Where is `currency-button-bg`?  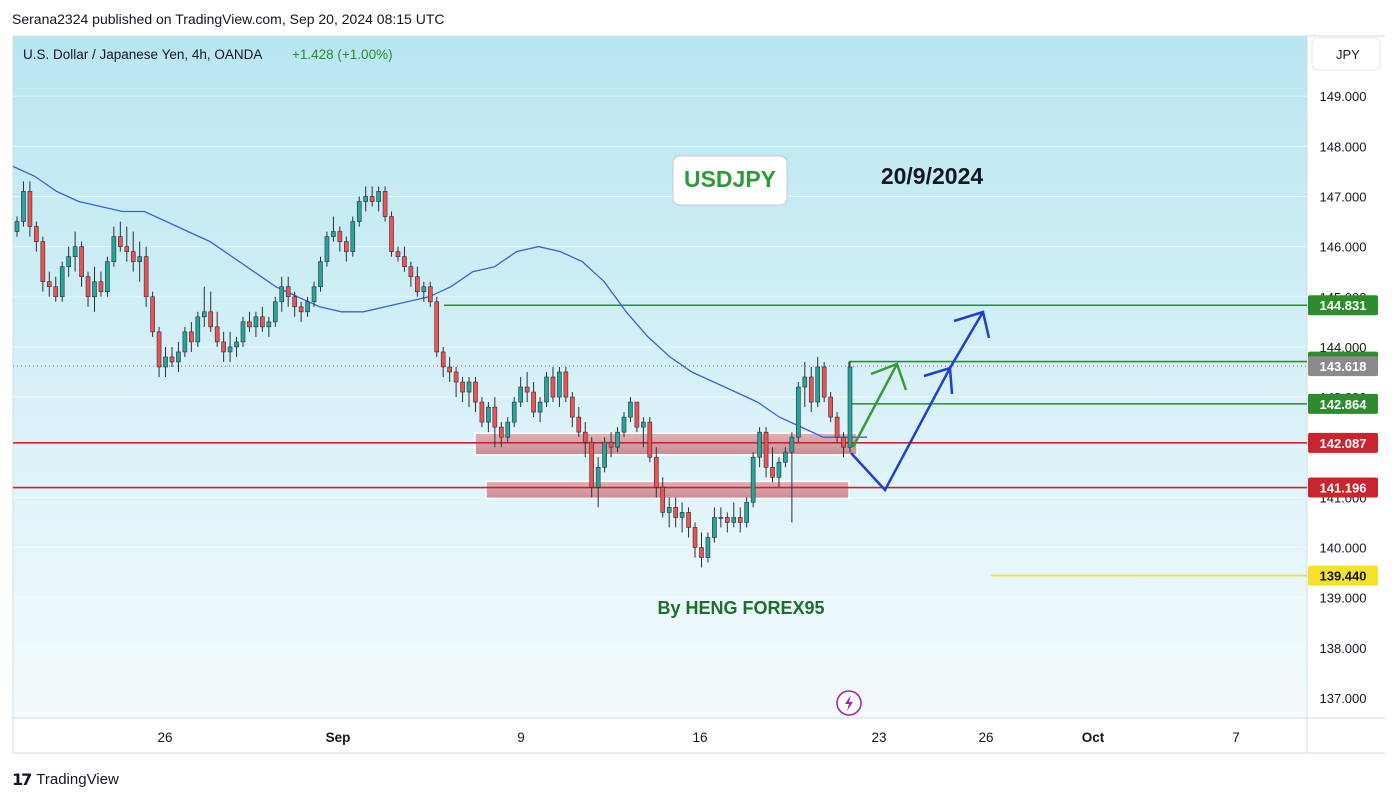
currency-button-bg is located at coordinates (1346, 54).